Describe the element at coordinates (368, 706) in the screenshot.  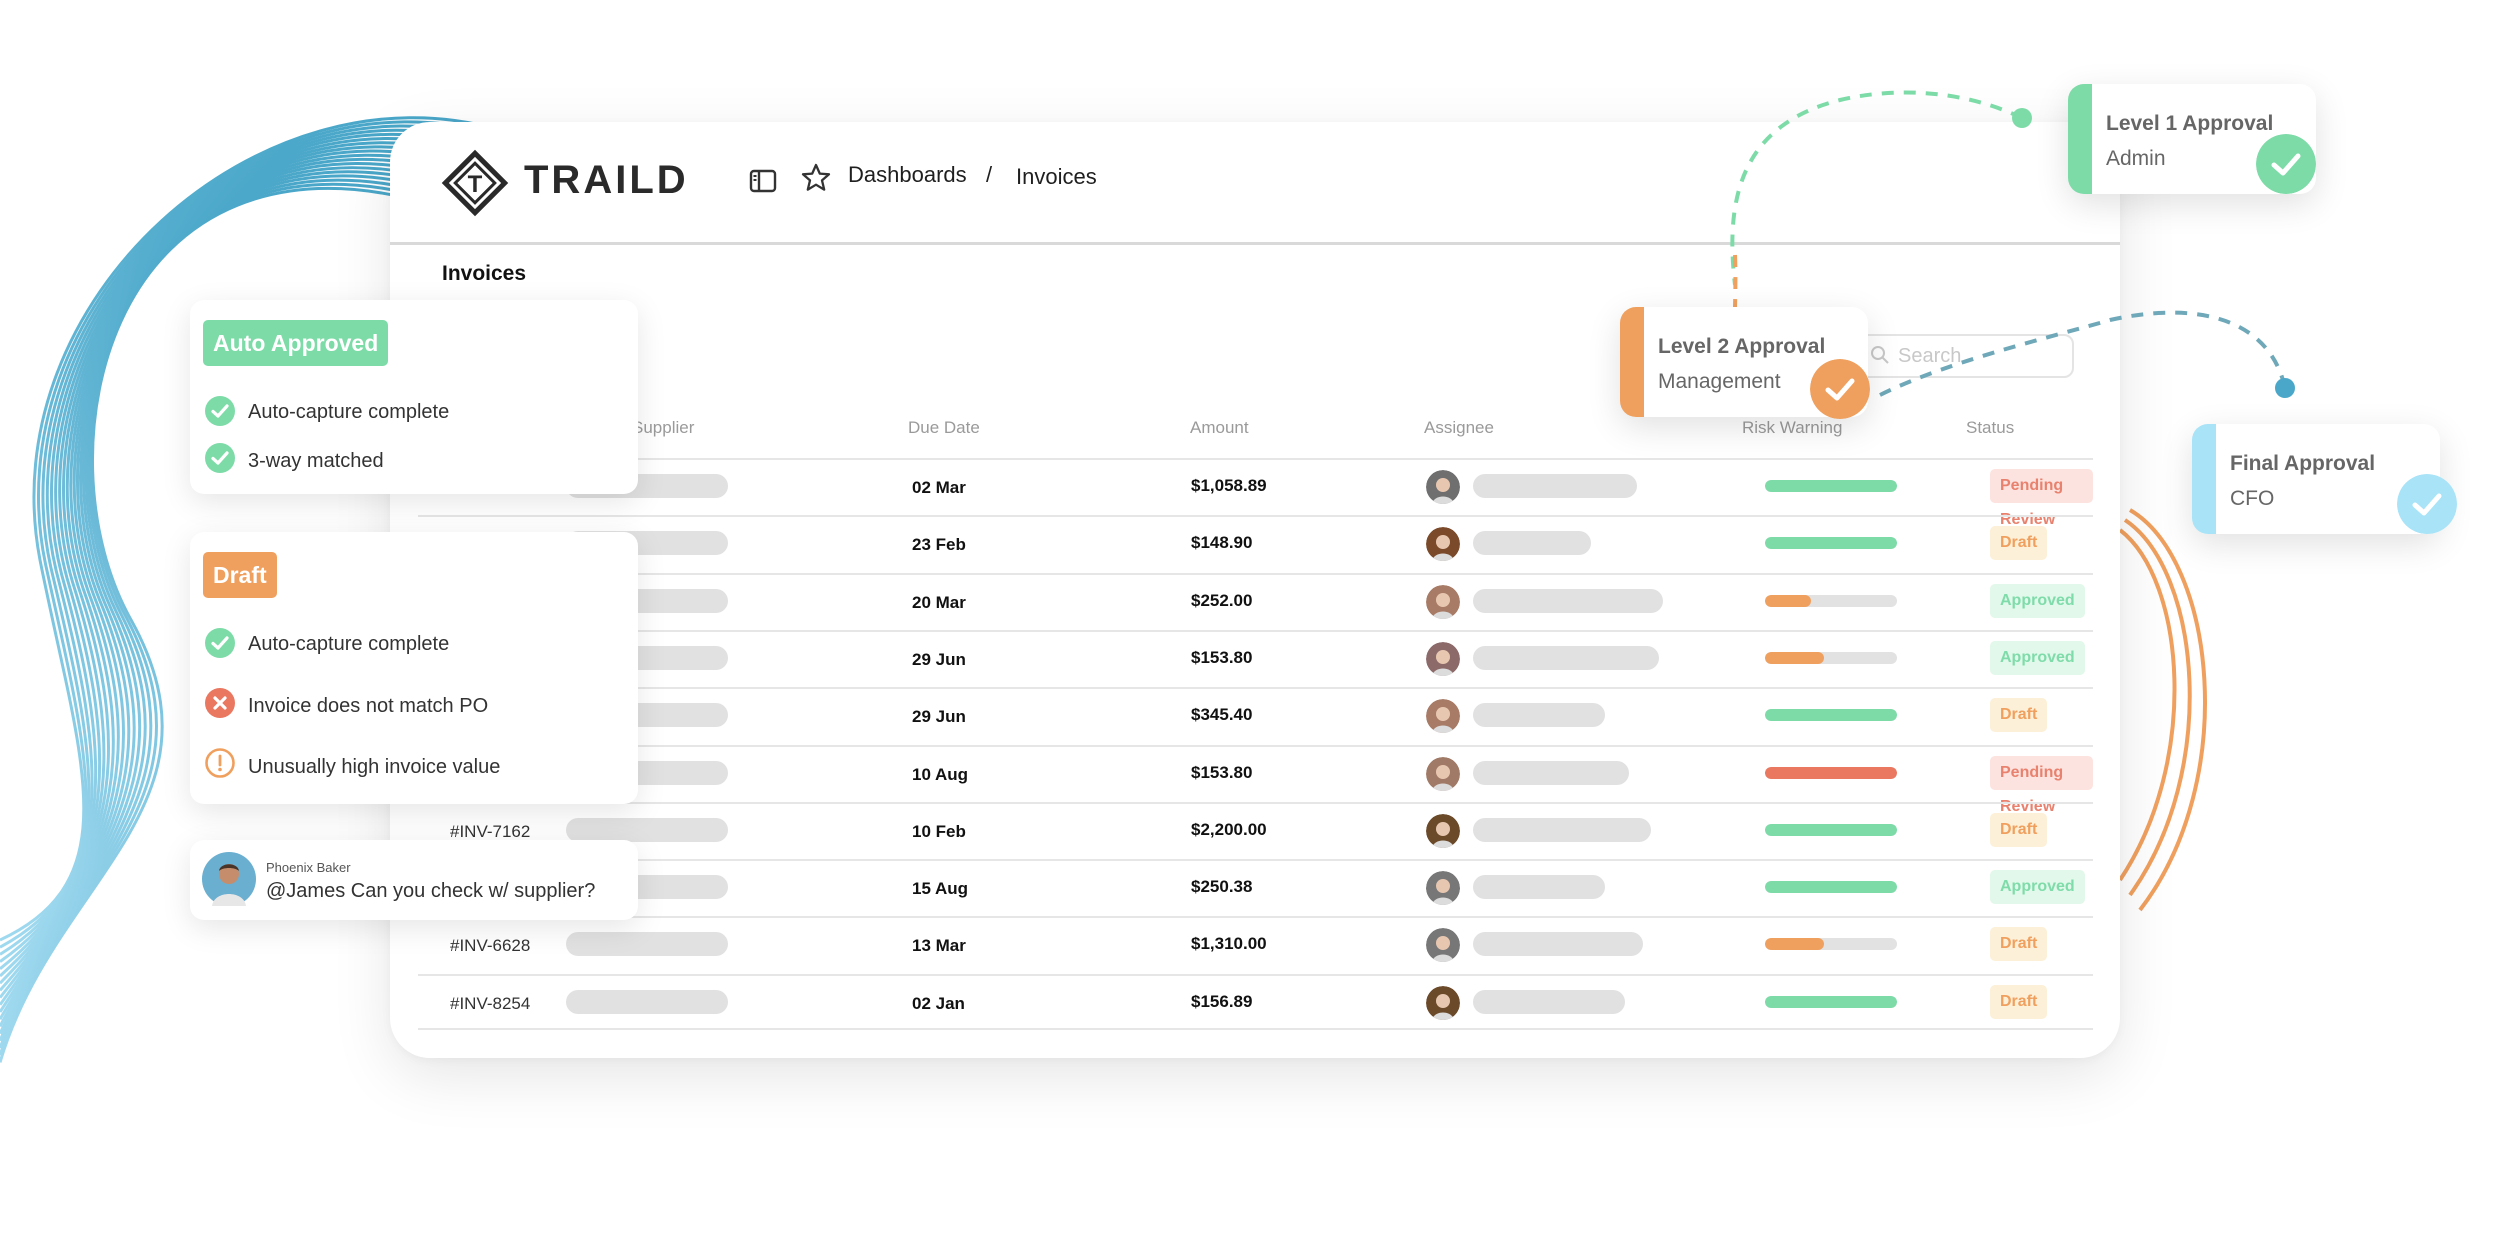
I see `po-mismatch-text: Invoice does not match PO` at that location.